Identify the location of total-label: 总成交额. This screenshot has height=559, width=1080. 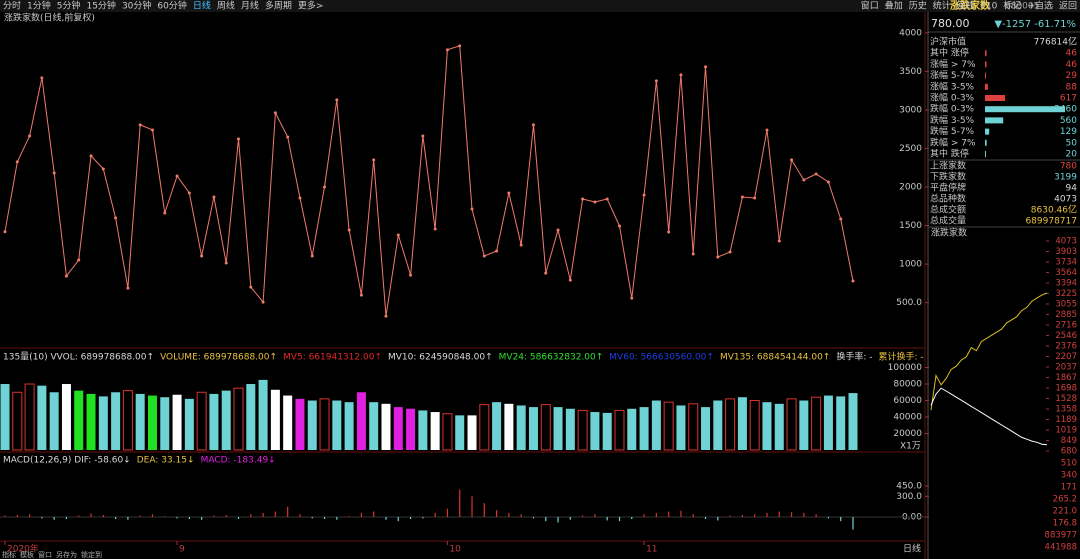
(948, 210).